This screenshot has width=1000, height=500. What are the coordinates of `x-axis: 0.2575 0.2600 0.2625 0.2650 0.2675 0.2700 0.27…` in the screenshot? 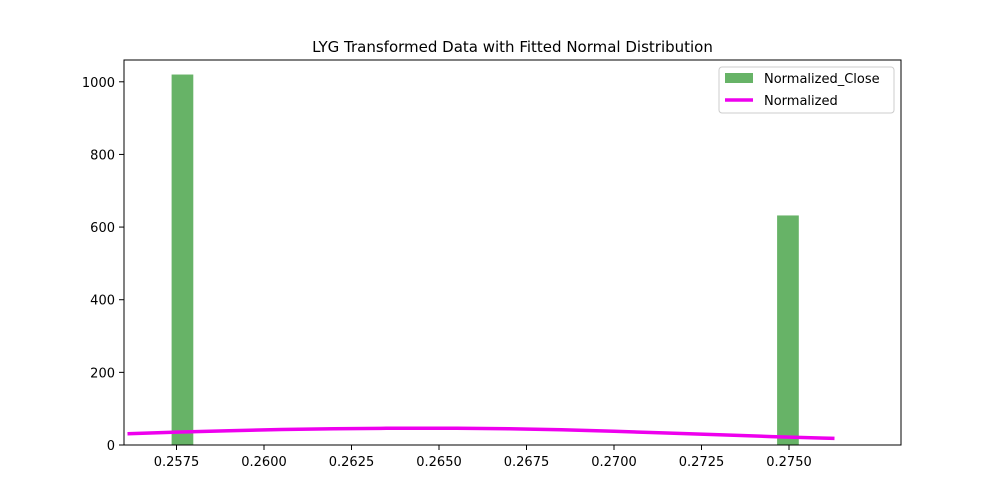 It's located at (483, 457).